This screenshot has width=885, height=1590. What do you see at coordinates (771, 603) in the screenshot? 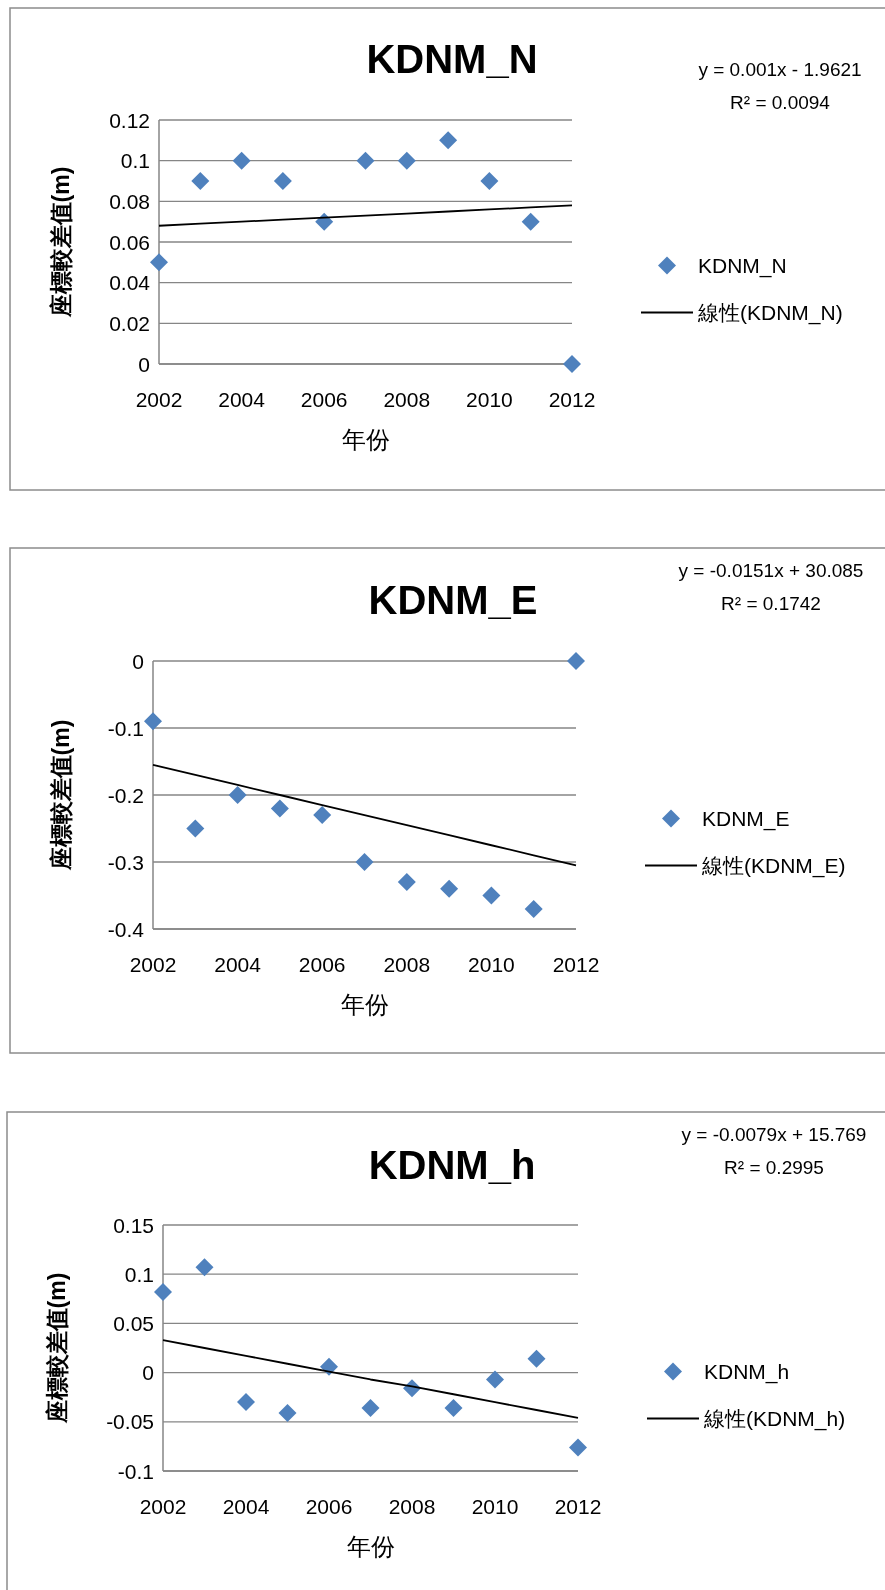
I see `annotation: R² = 0.1742` at bounding box center [771, 603].